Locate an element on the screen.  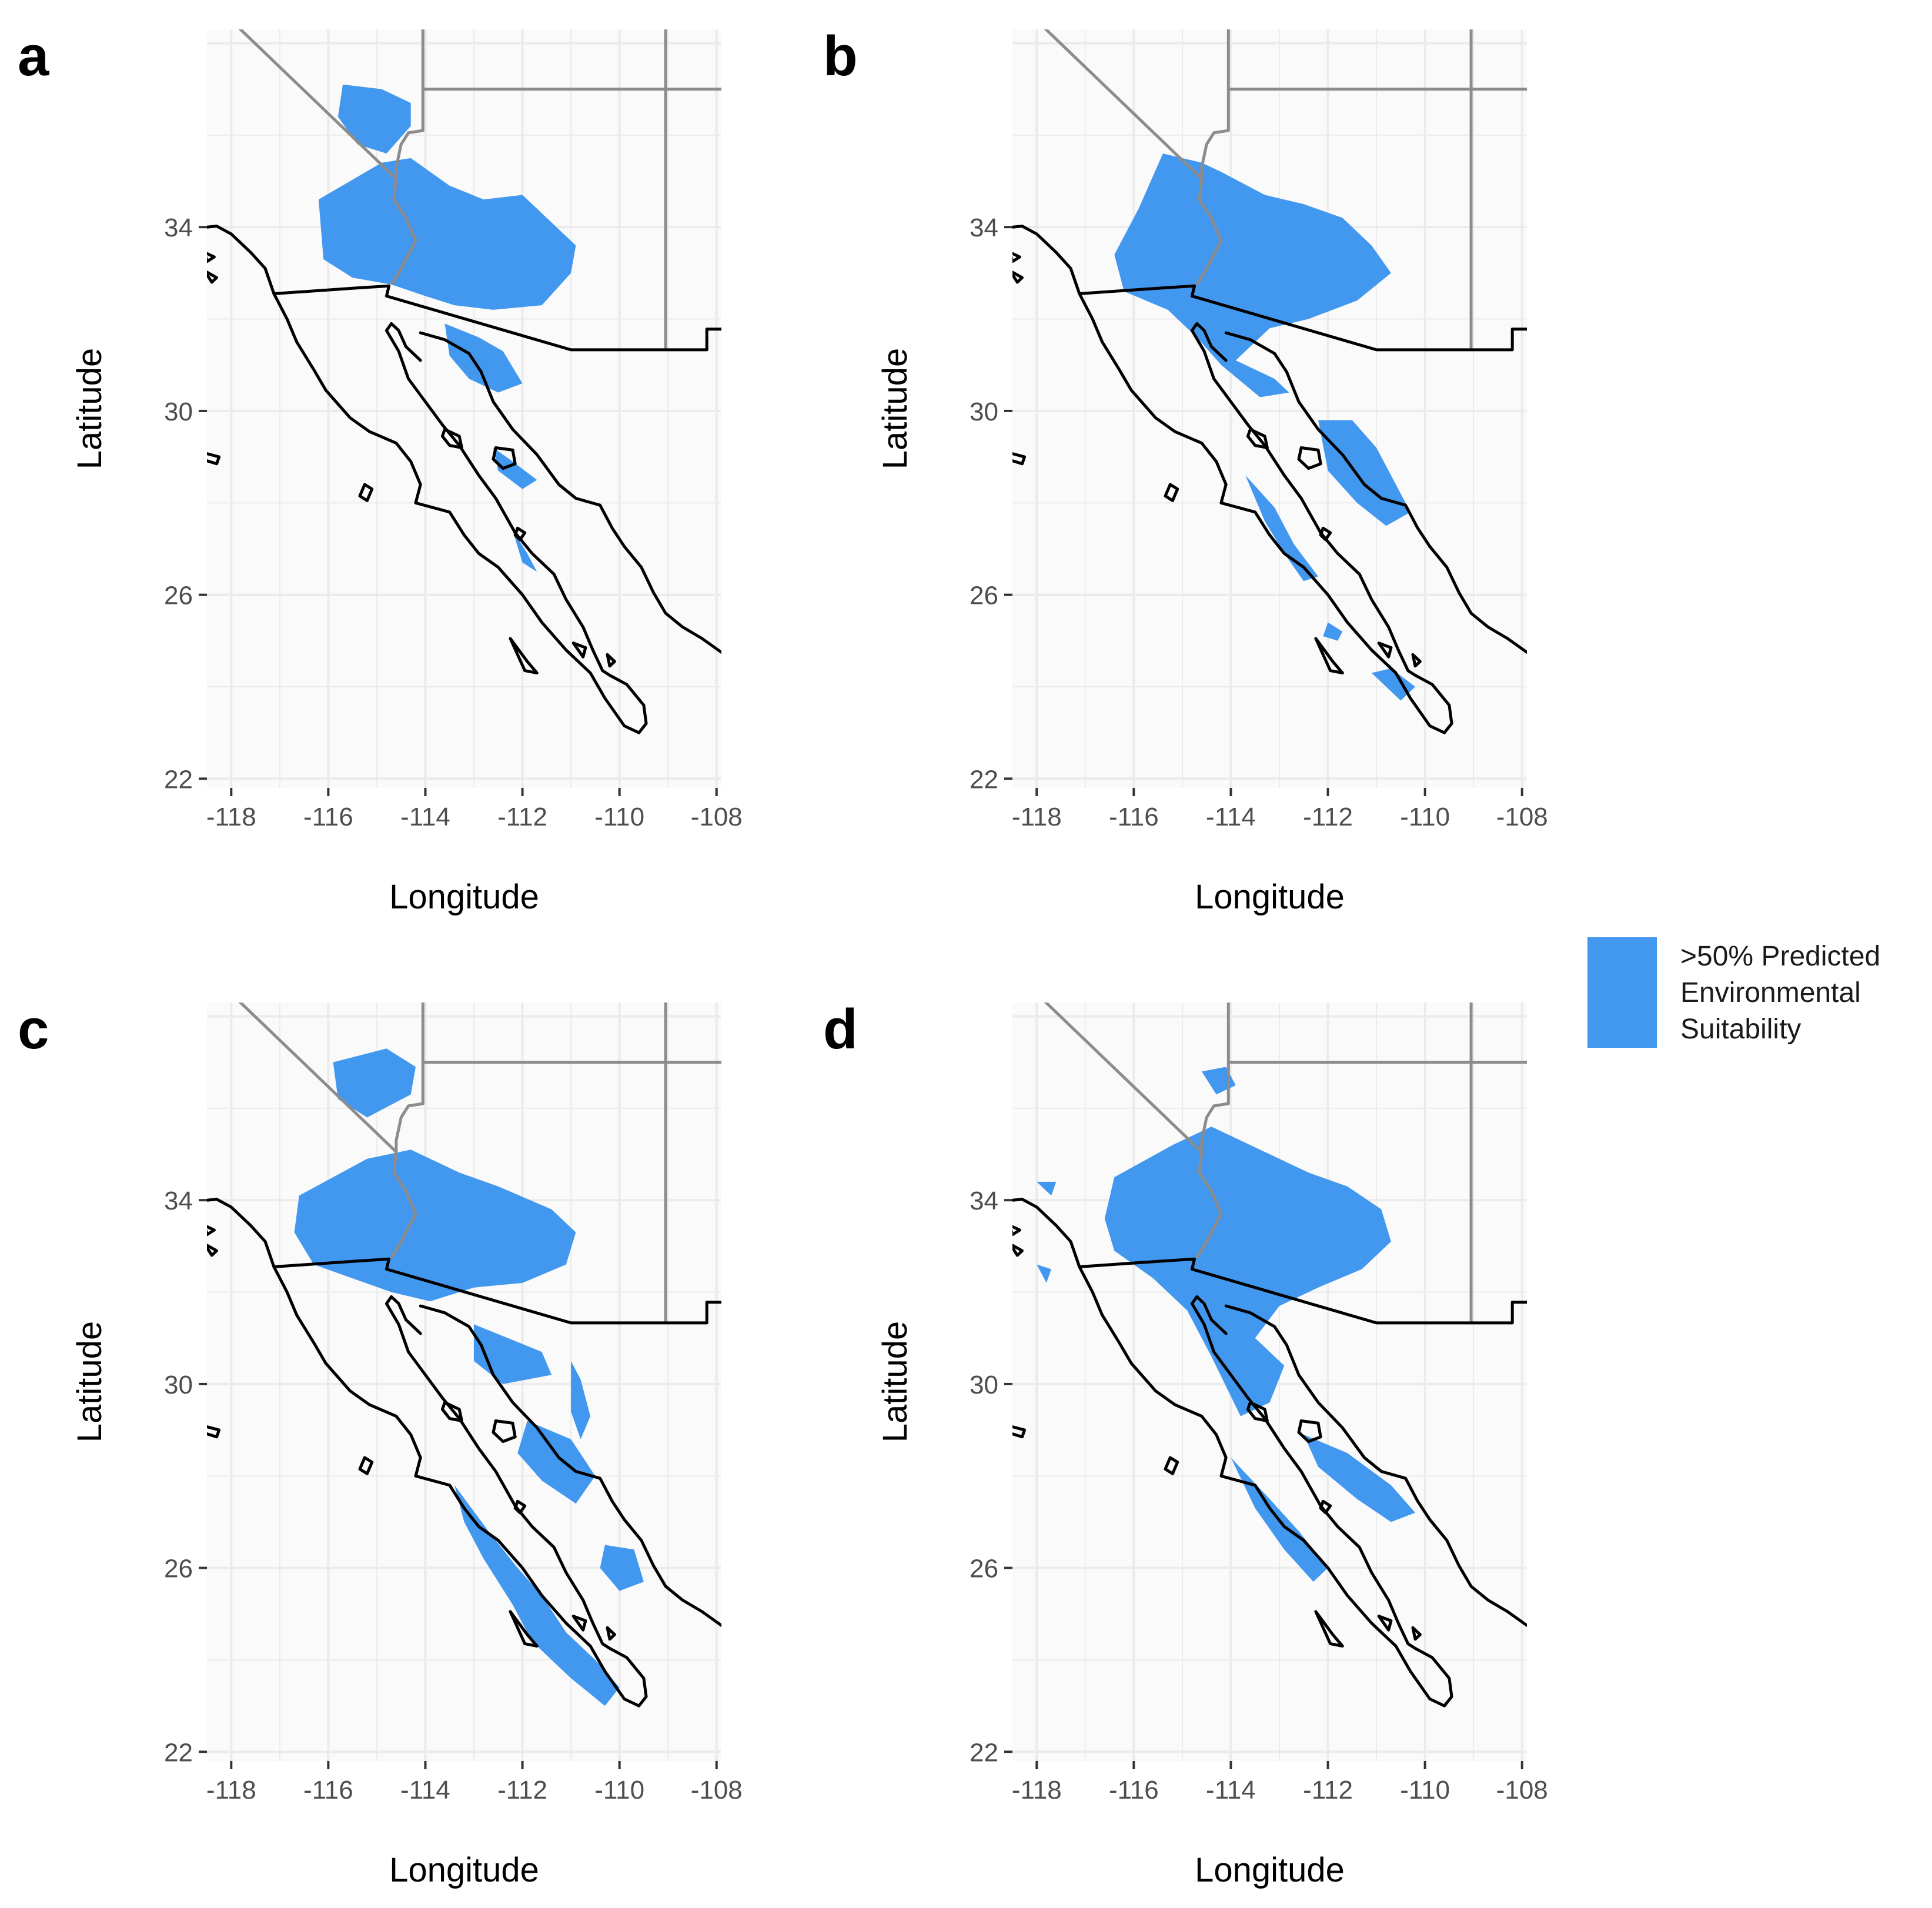
legend-line-1: >50% Predicted is located at coordinates (1780, 956).